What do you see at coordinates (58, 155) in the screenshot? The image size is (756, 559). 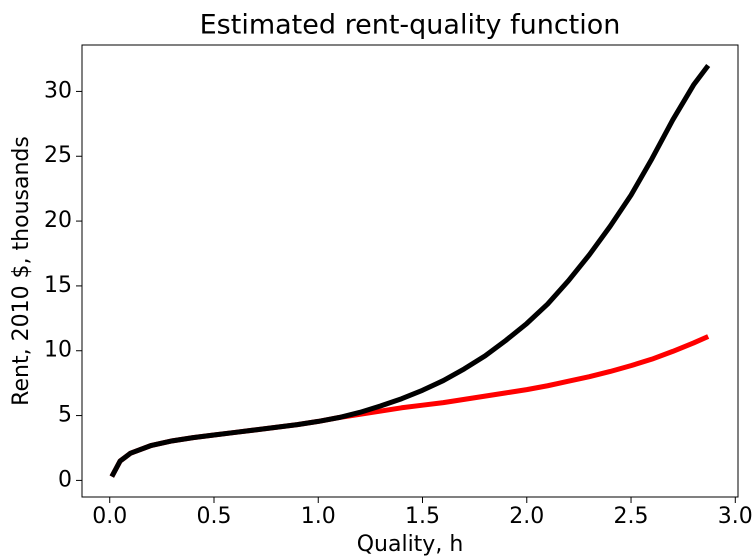 I see `y-tick-label: 25` at bounding box center [58, 155].